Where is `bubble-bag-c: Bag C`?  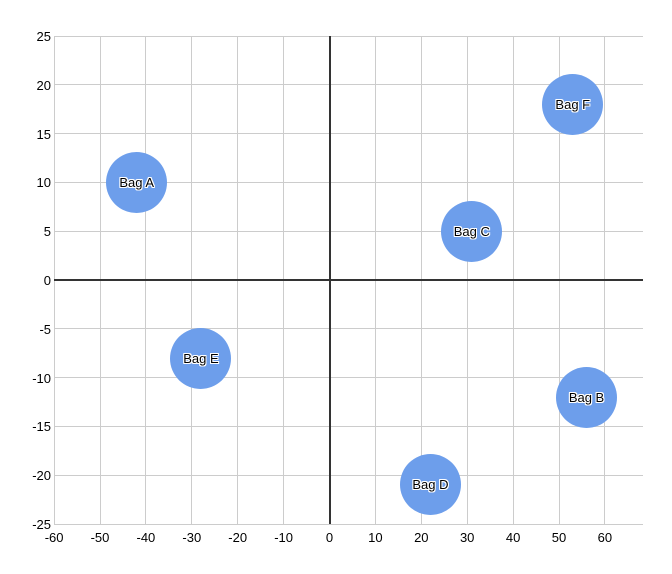 bubble-bag-c: Bag C is located at coordinates (472, 231).